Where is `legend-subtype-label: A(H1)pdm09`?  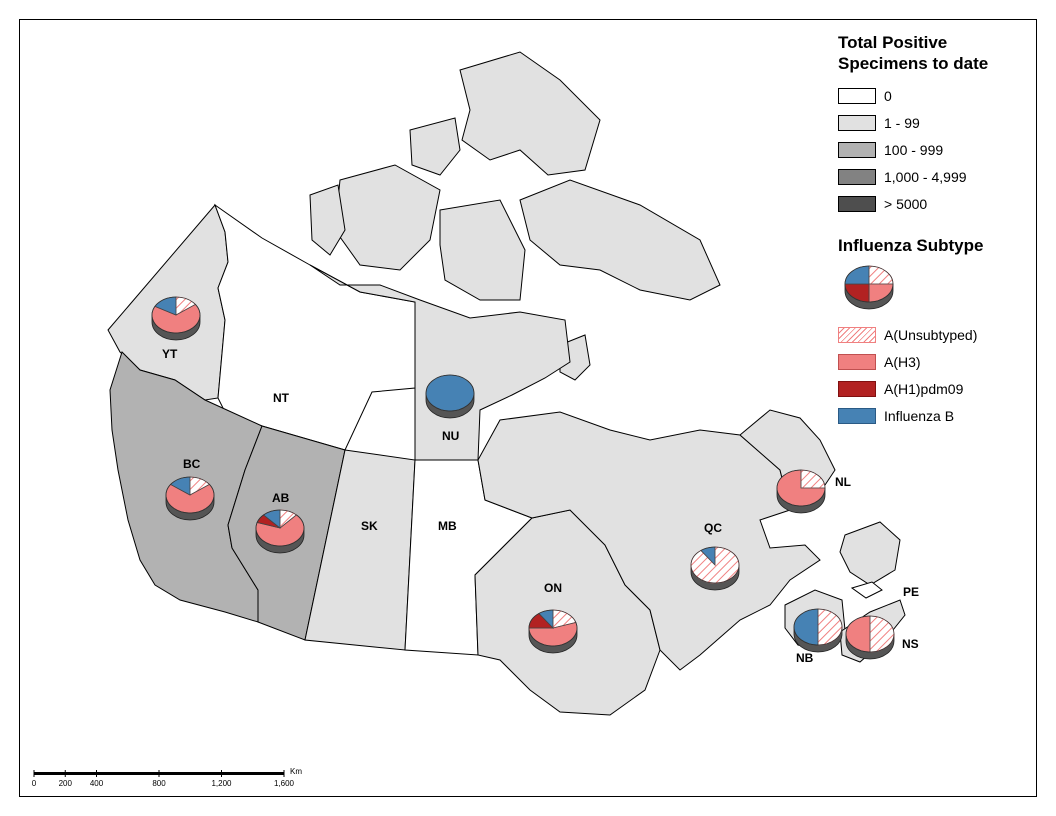
legend-subtype-label: A(H1)pdm09 is located at coordinates (924, 389).